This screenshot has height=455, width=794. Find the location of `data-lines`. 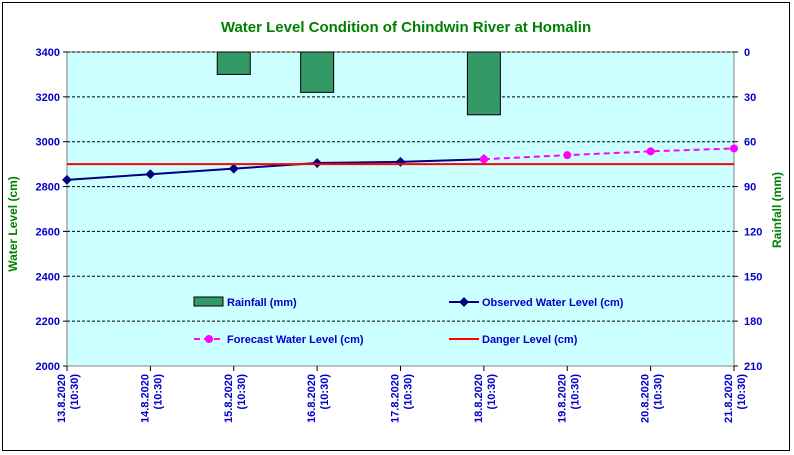

data-lines is located at coordinates (400, 164).